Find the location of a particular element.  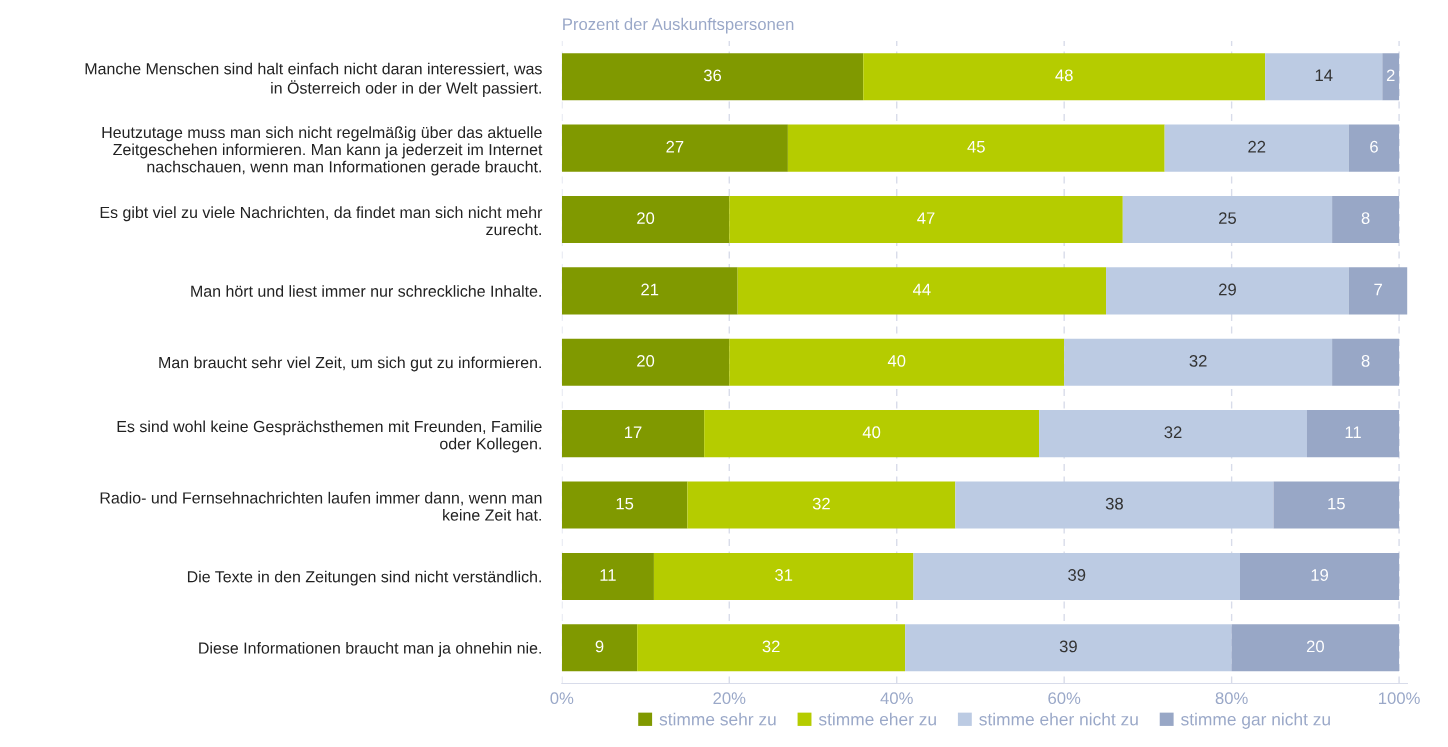

y-tick-label: Diese Informationen braucht man ja ohnehin nie. is located at coordinates (370, 649).